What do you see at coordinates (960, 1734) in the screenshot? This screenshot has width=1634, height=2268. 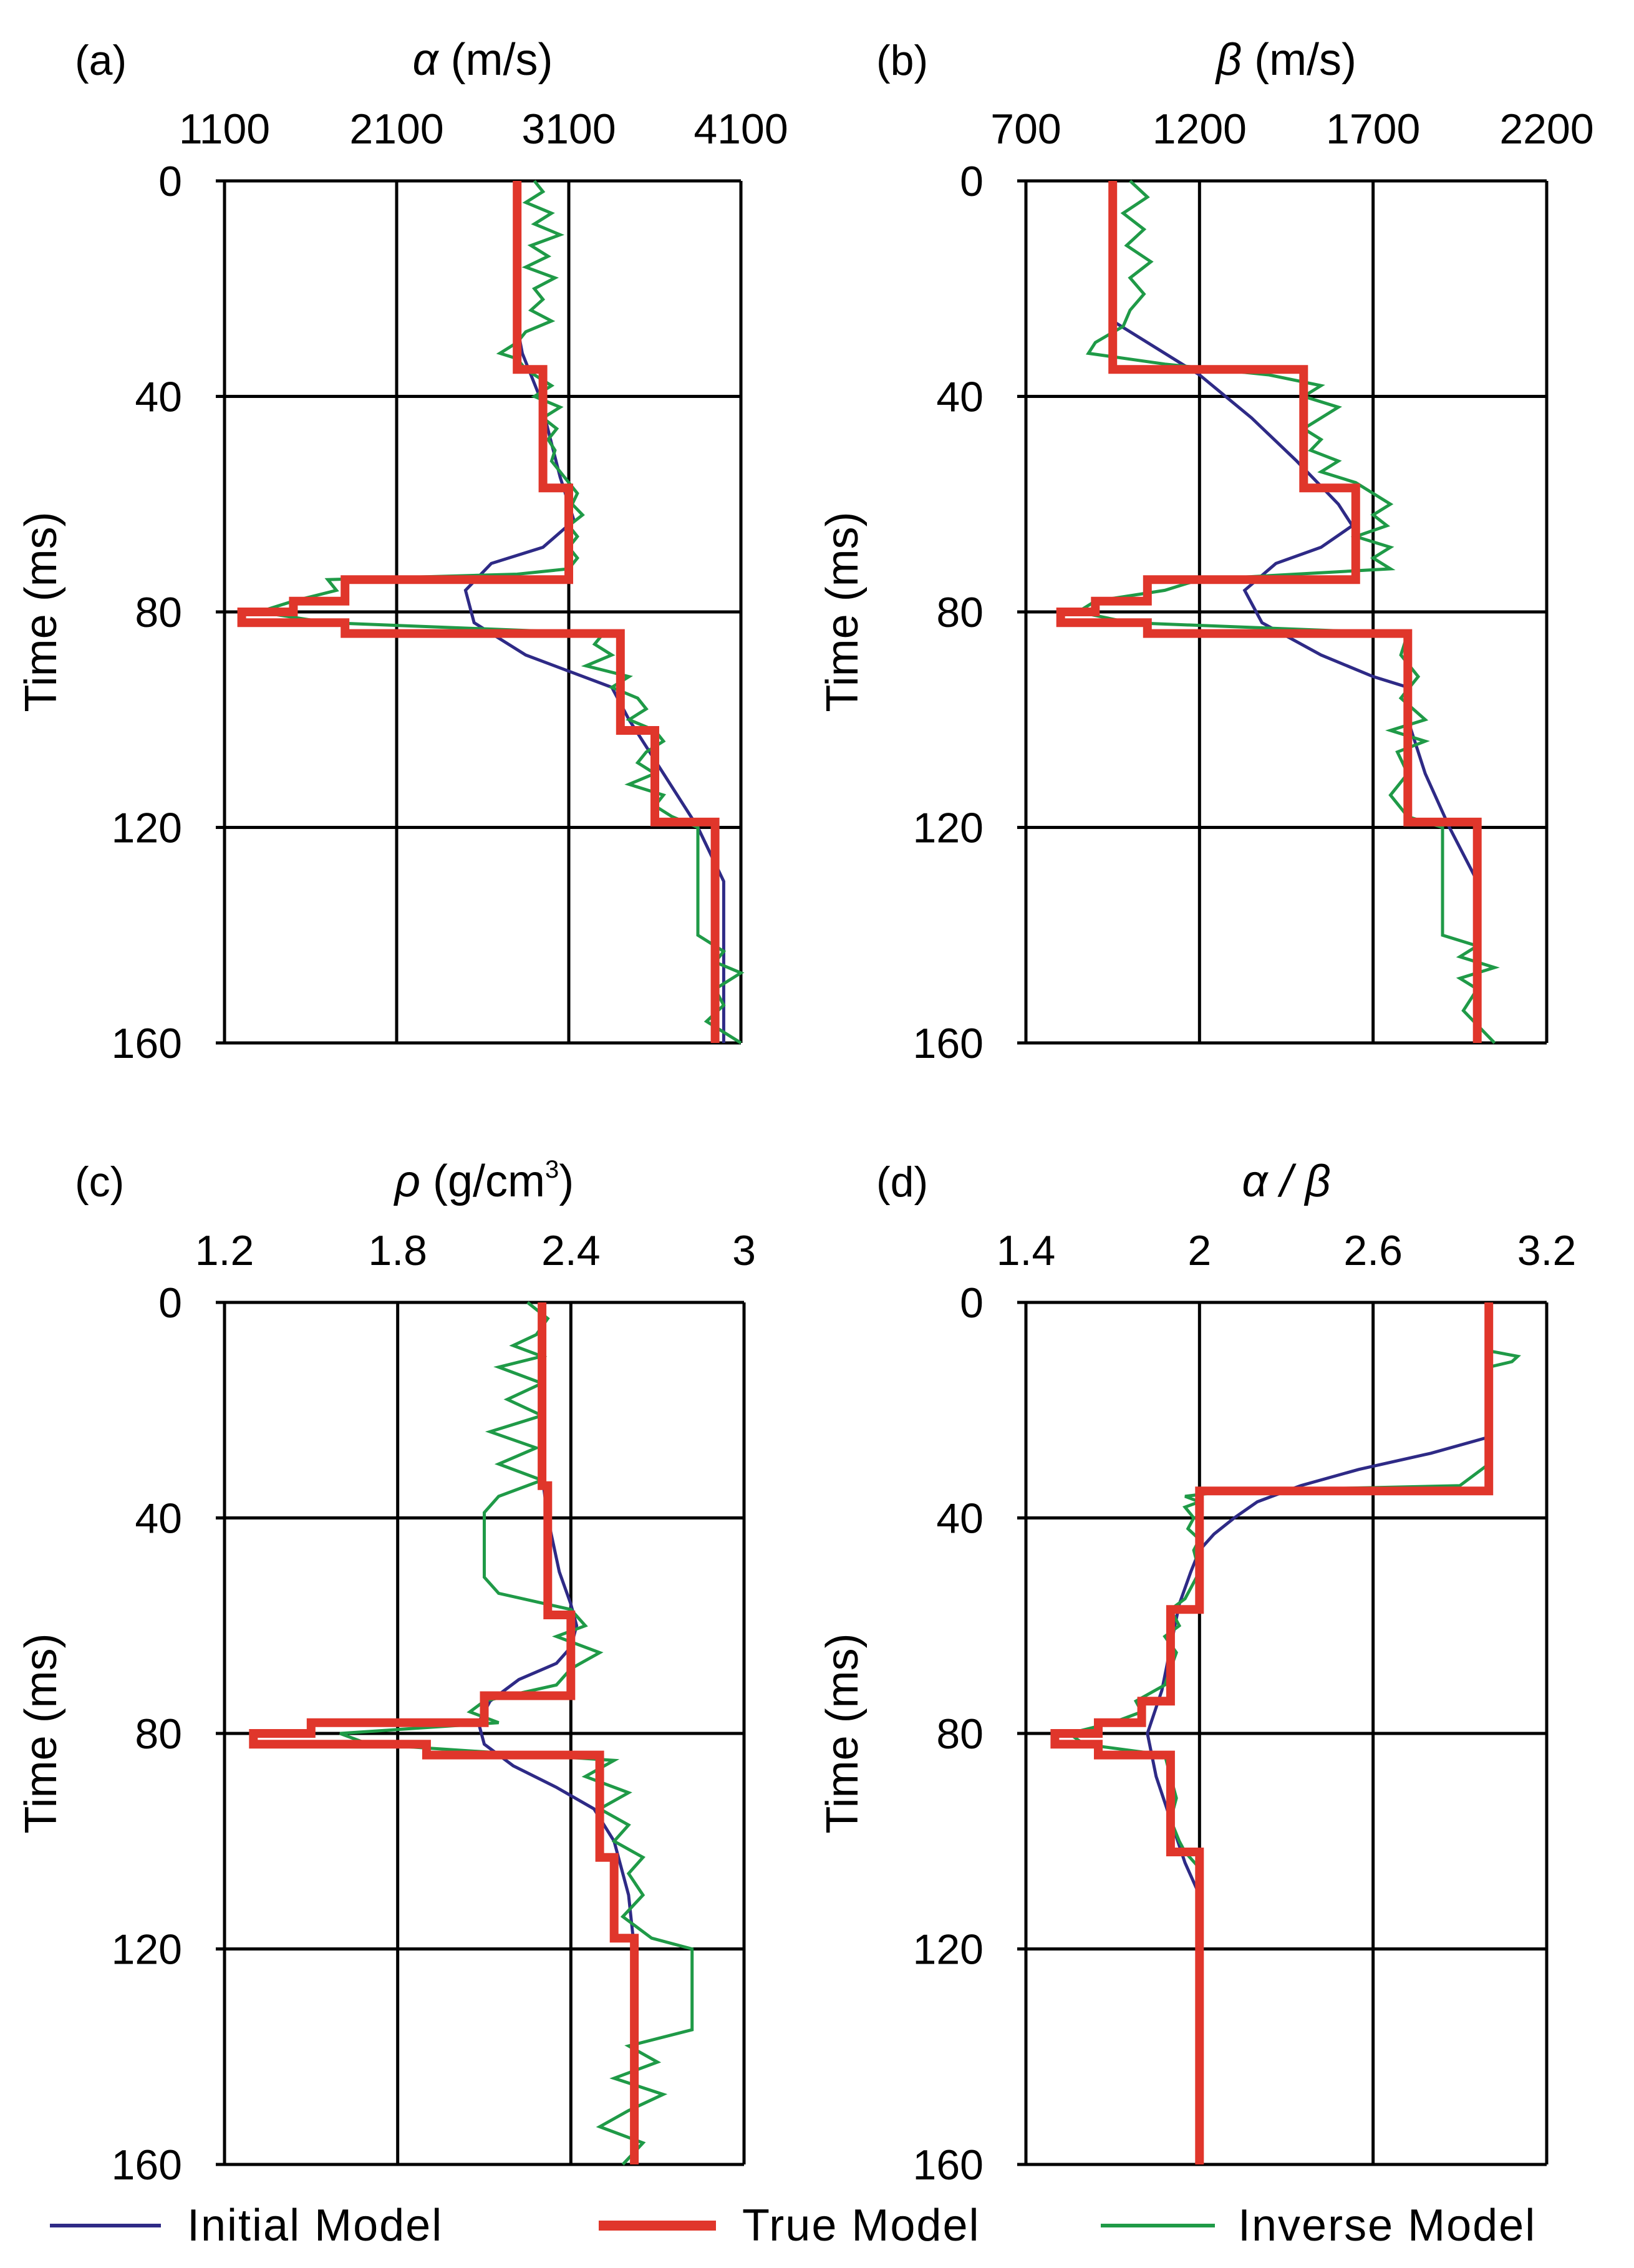 I see `ytick-label-d-2: 80` at bounding box center [960, 1734].